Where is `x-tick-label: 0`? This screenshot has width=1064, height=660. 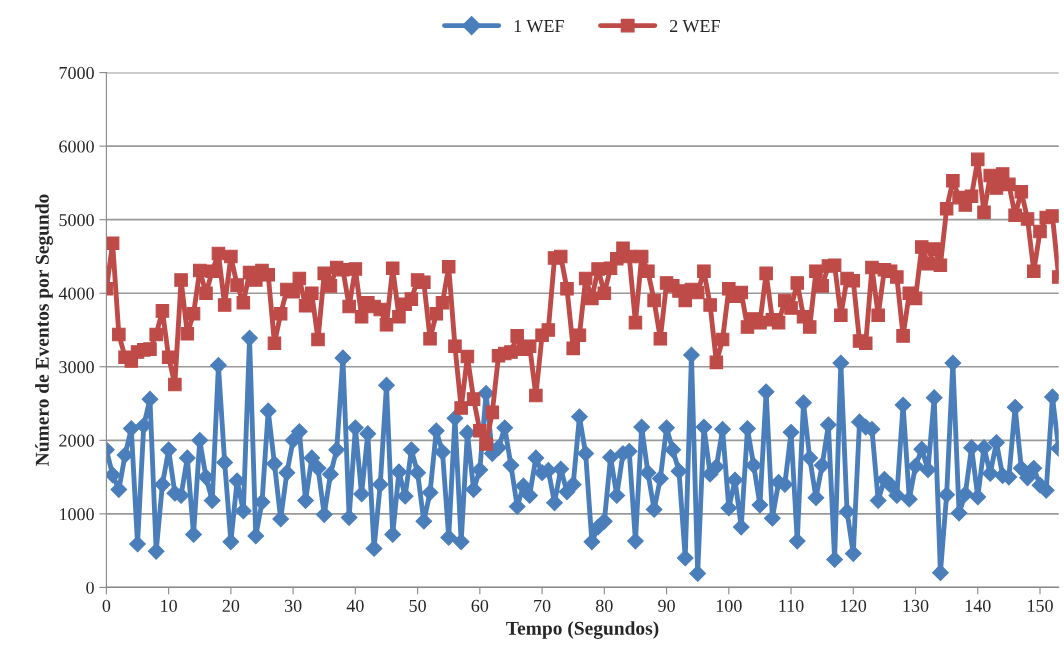
x-tick-label: 0 is located at coordinates (106, 605).